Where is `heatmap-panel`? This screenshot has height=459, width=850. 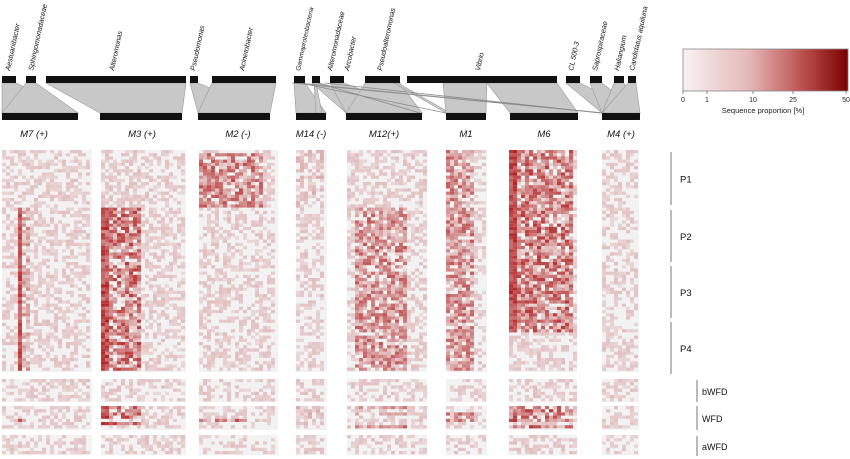 heatmap-panel is located at coordinates (238, 302).